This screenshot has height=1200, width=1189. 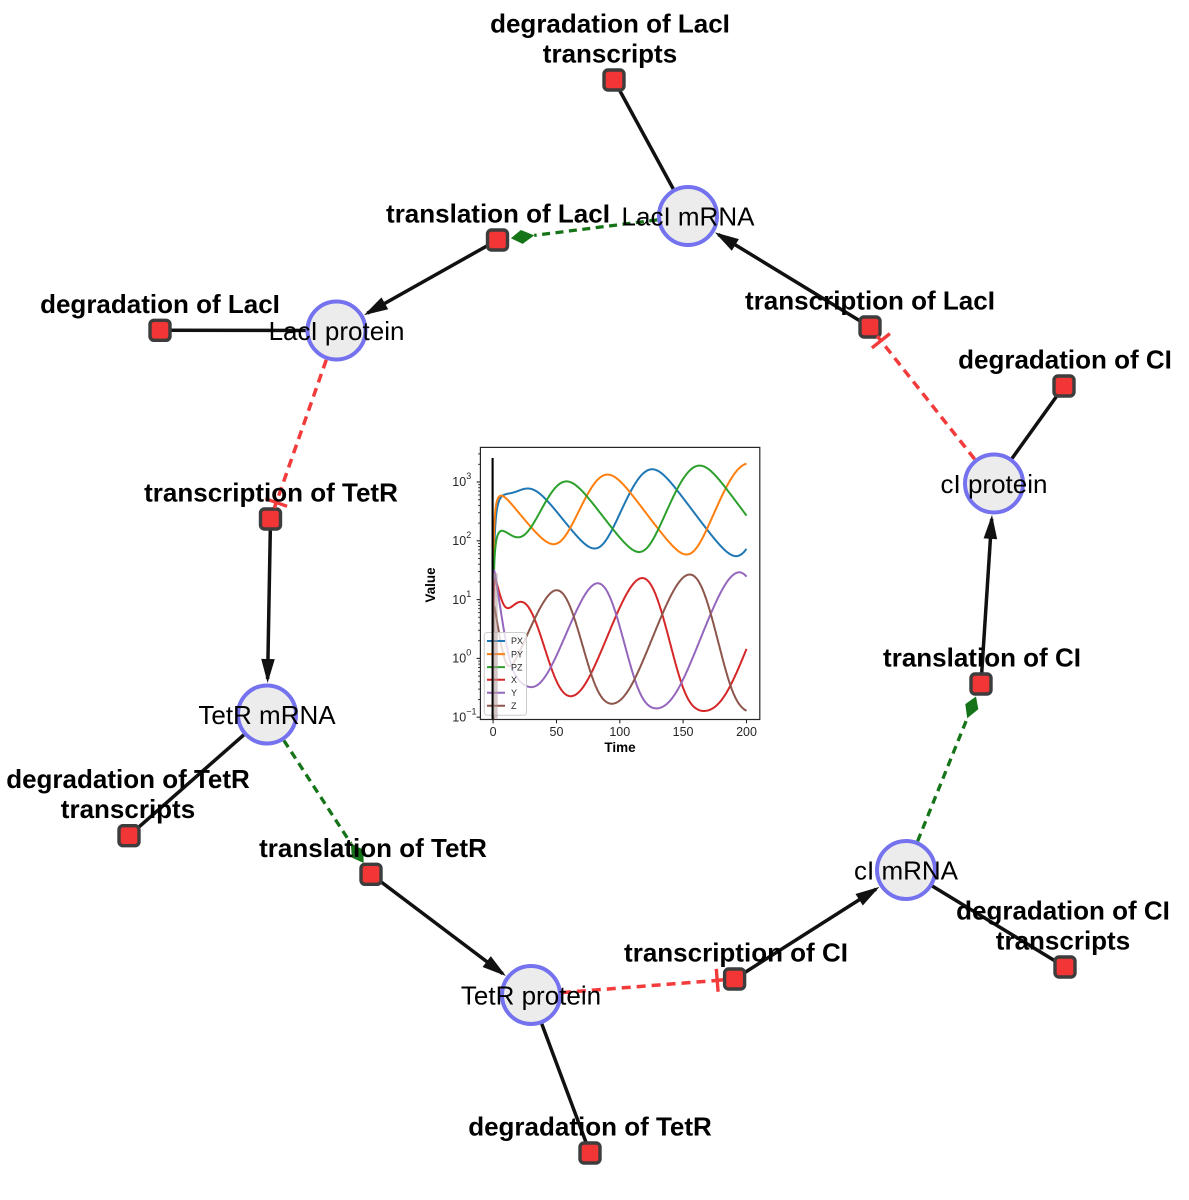 I want to click on svg-text: transcription of LacI, so click(x=870, y=301).